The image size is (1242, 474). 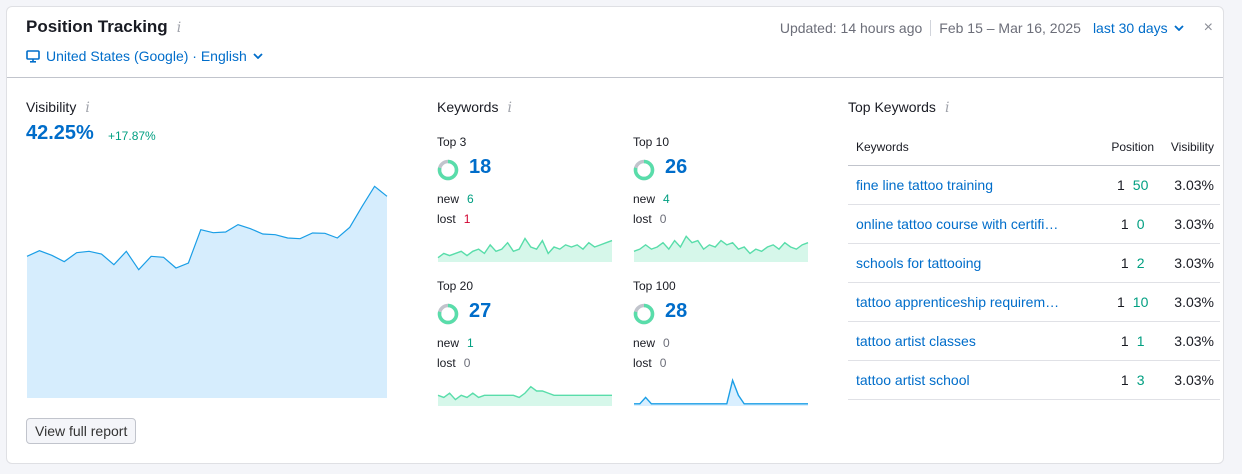 I want to click on keyword-cell: online tattoo course with certificate, so click(x=977, y=224).